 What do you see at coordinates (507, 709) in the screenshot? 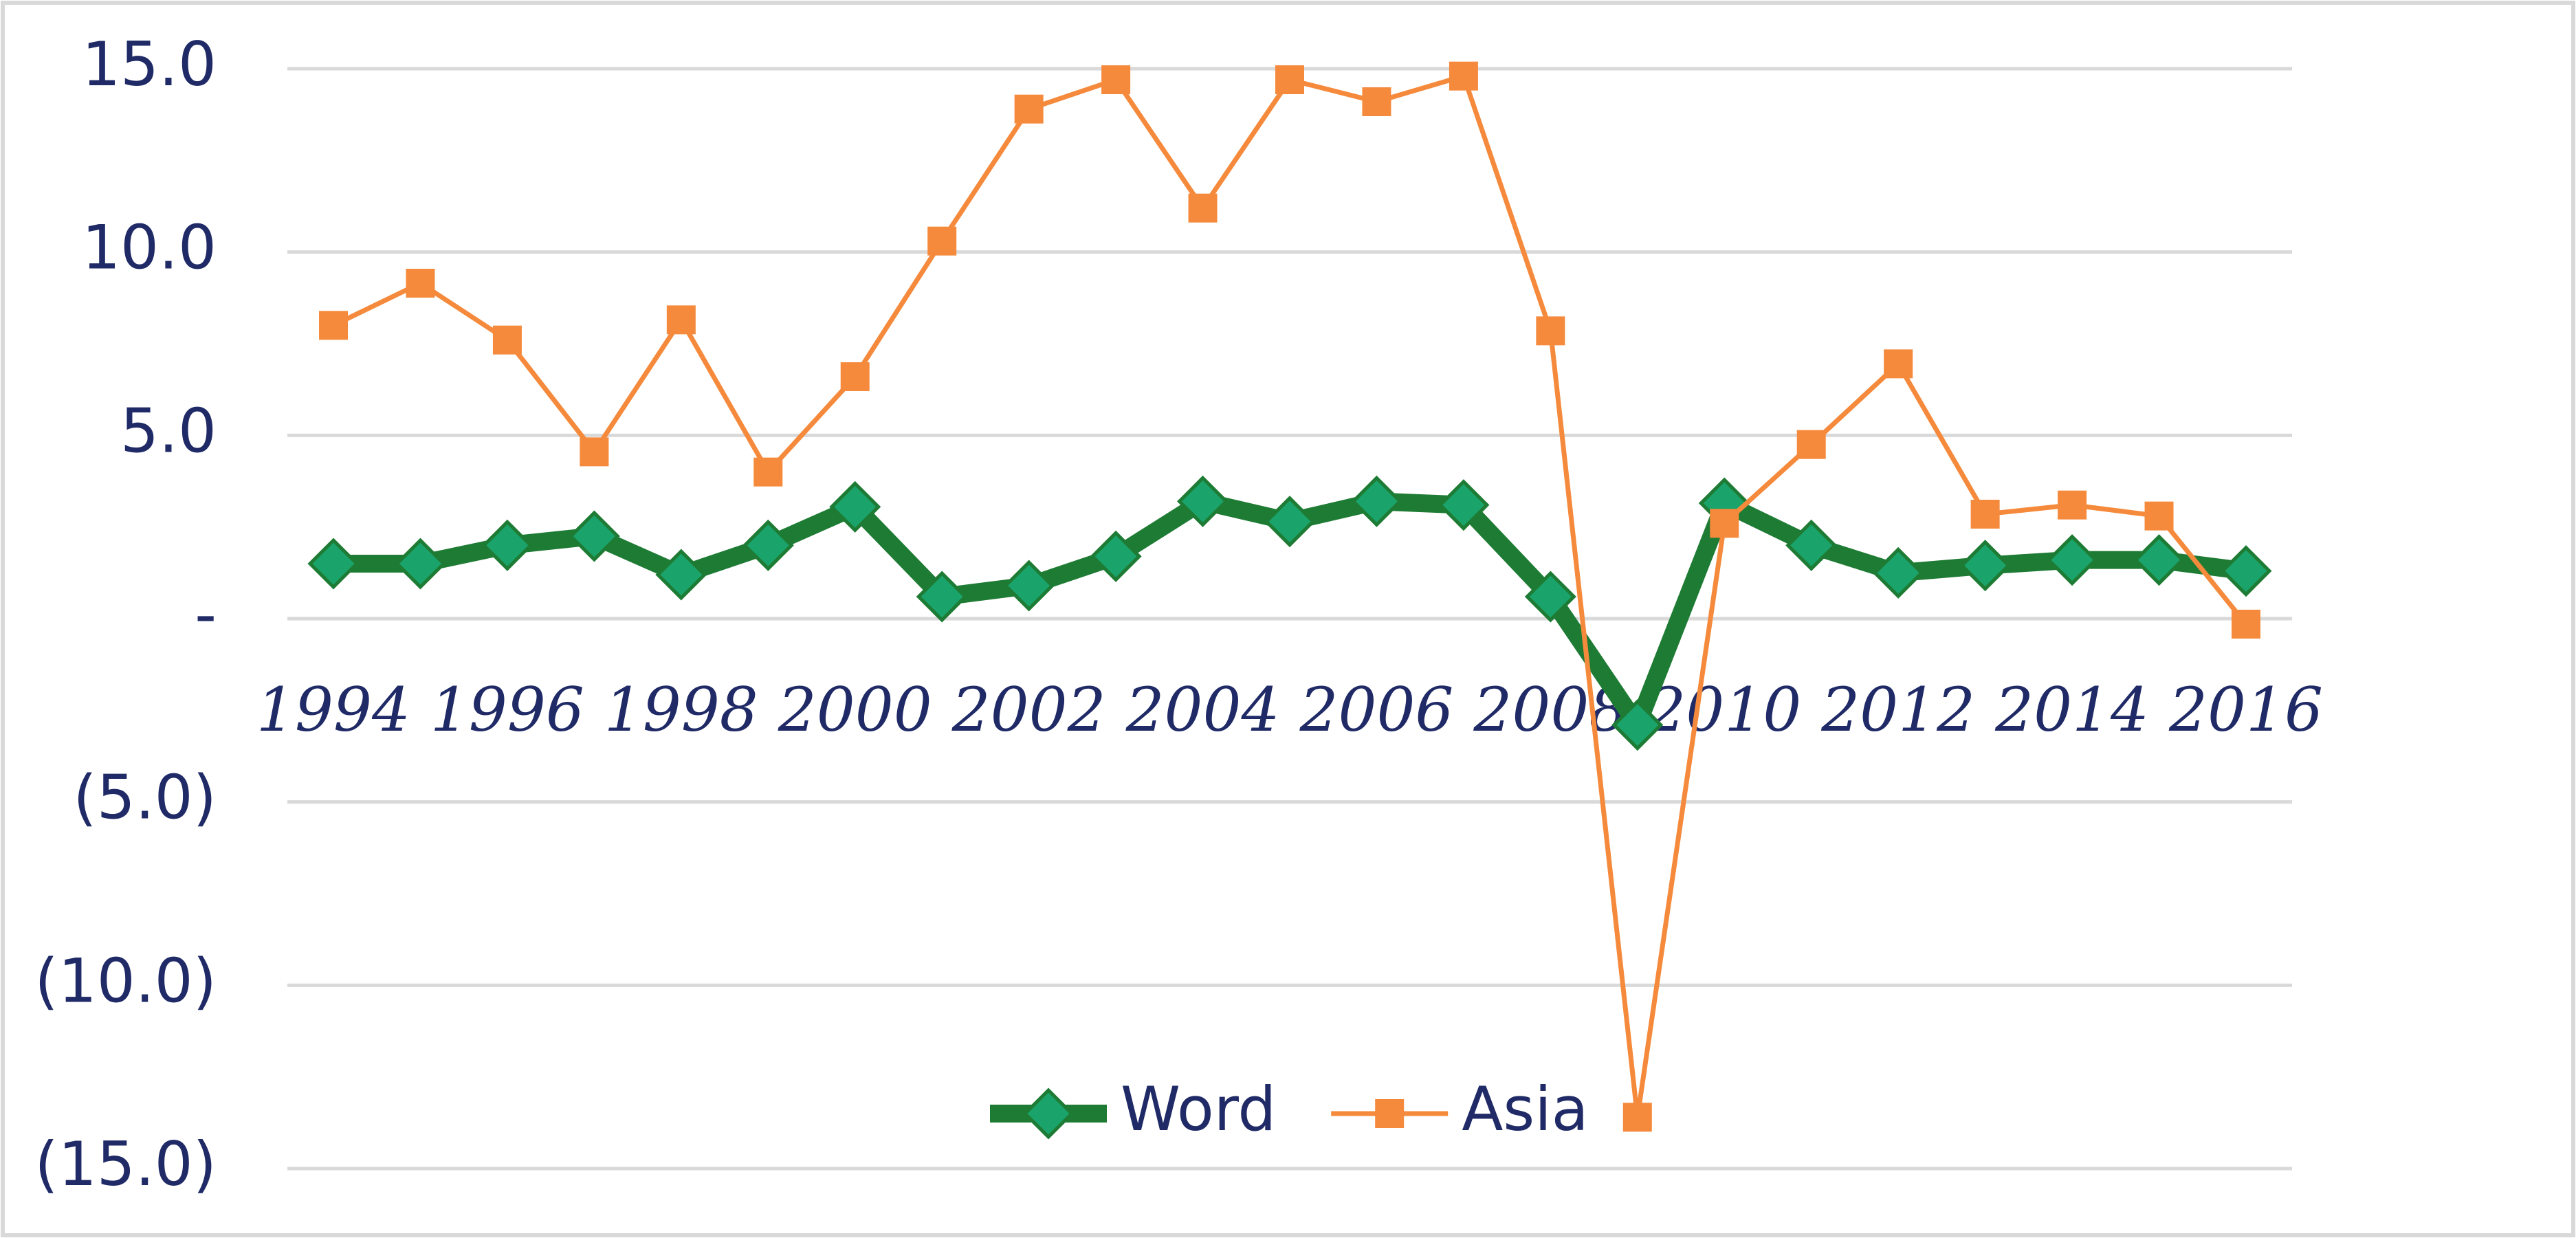
I see `x-tick-label: 1996` at bounding box center [507, 709].